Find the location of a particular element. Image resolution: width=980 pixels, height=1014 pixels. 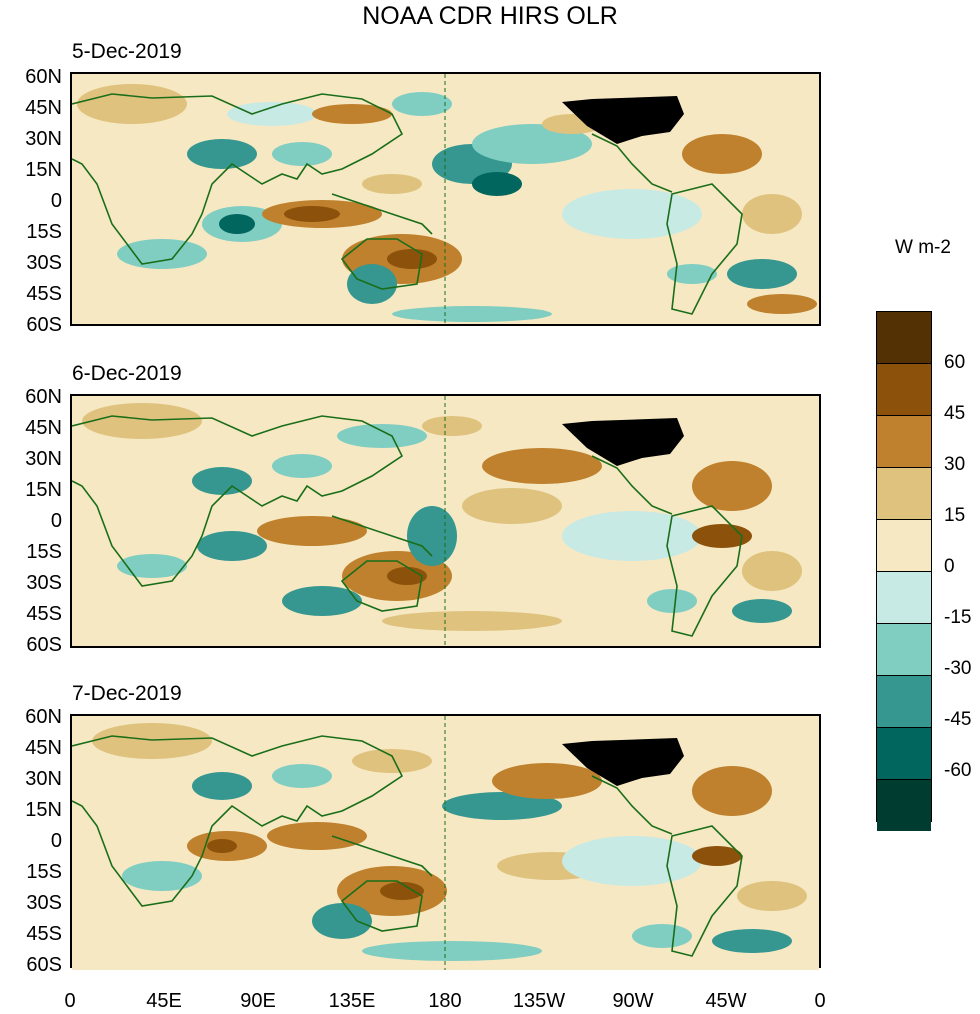

colorbar-label: 15 is located at coordinates (955, 515).